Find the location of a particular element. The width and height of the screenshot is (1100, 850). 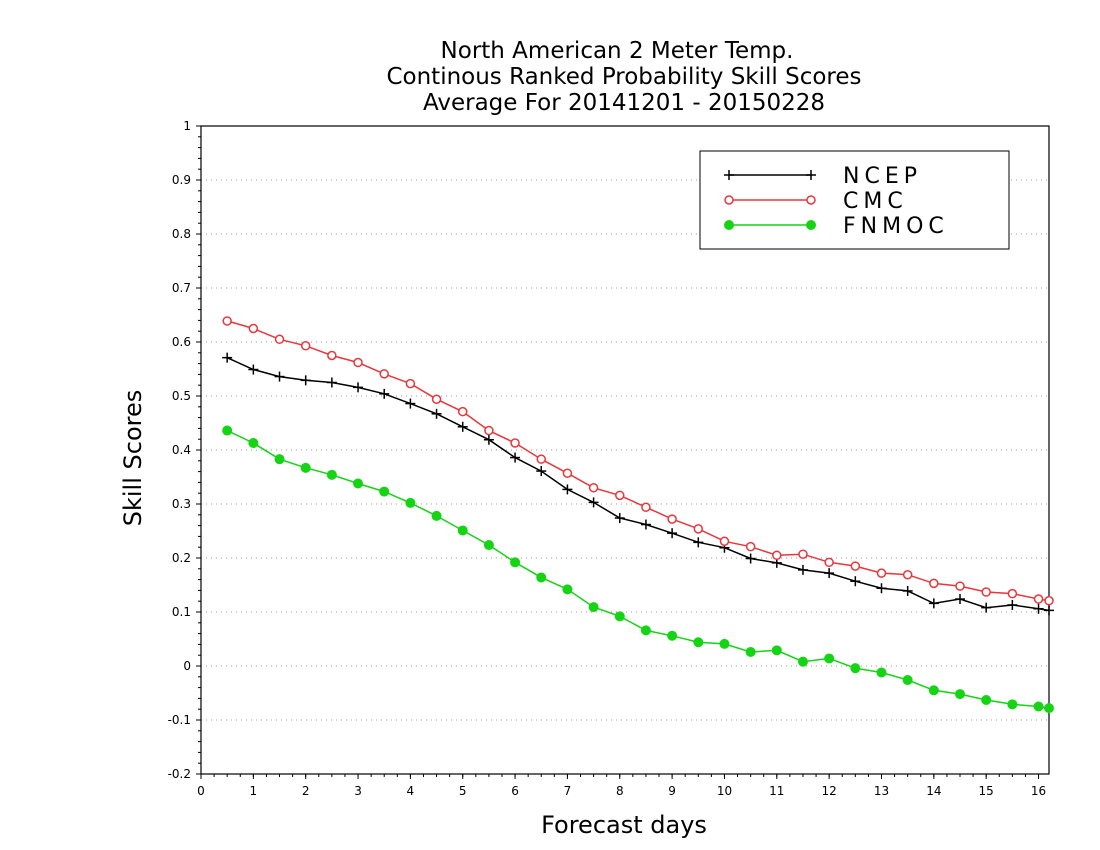

y-tick-label: 0.6 is located at coordinates (181, 342).